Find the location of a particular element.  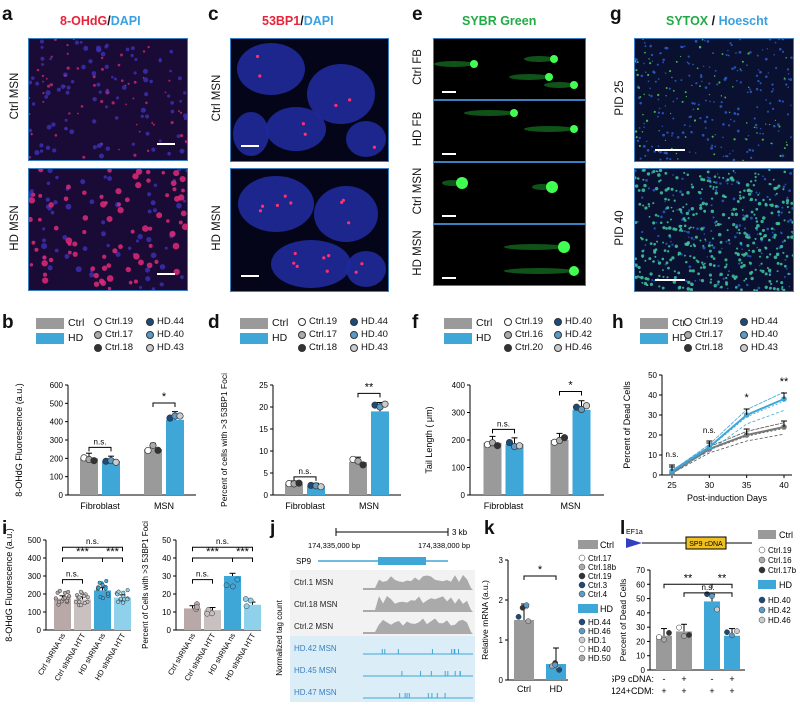

bar-hd is located at coordinates (581, 452).